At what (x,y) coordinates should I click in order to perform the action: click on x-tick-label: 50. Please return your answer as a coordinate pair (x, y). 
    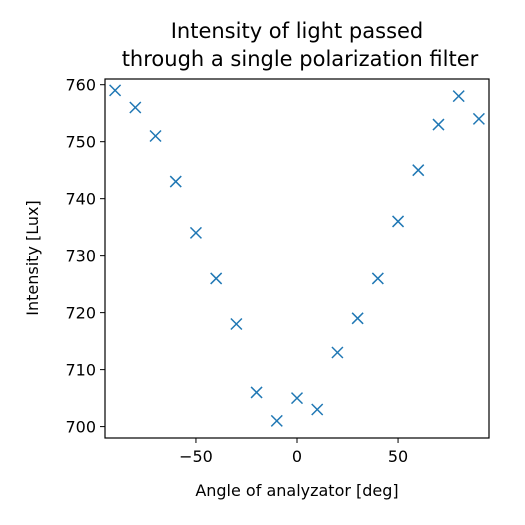
    Looking at the image, I should click on (398, 456).